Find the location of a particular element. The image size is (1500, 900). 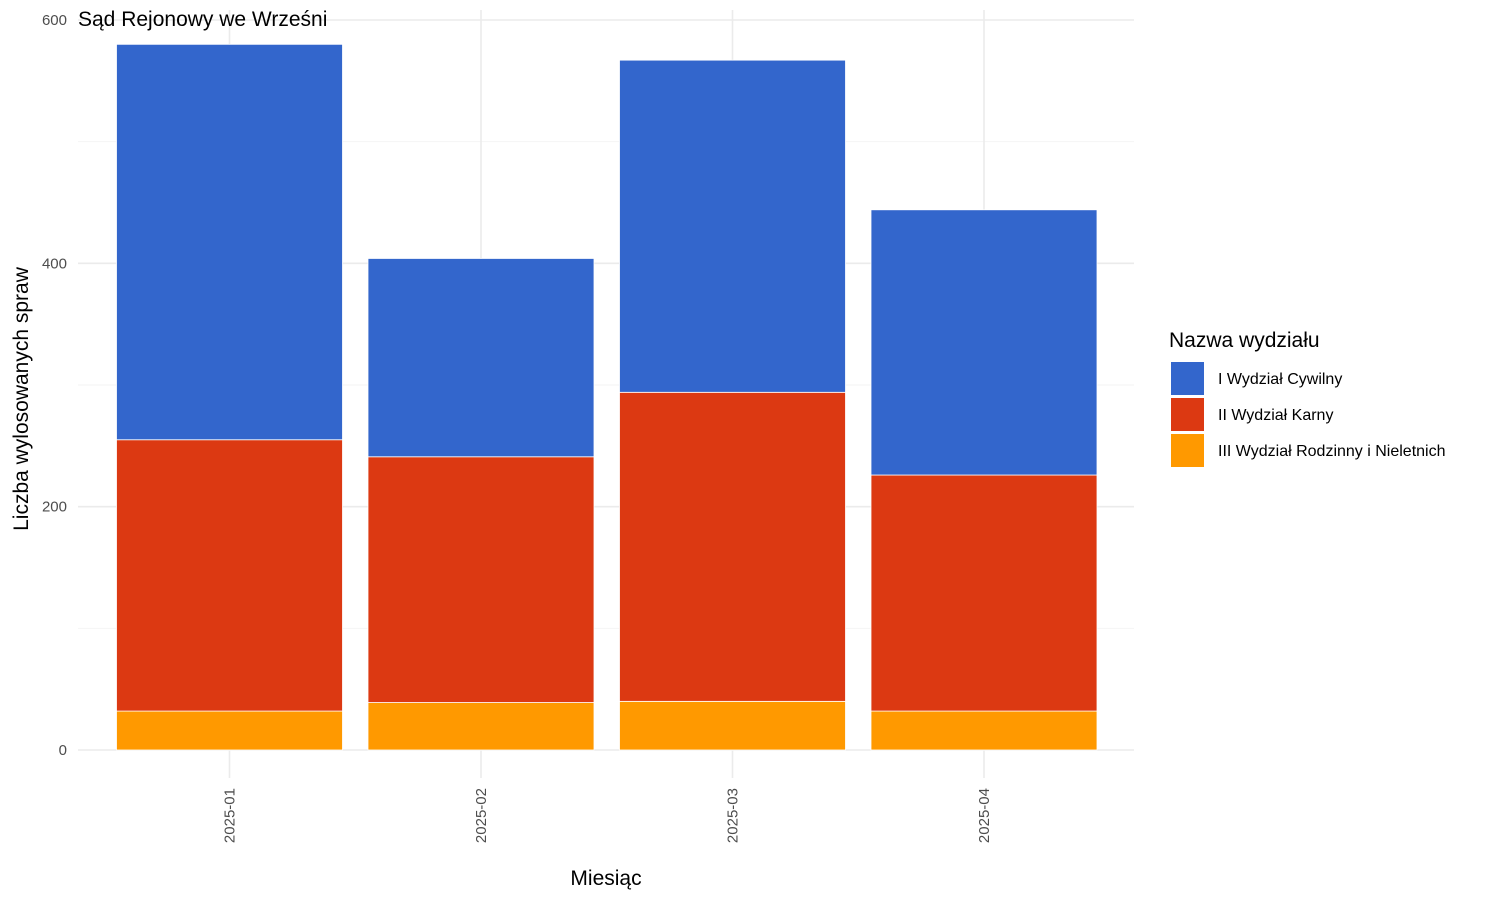

x-axis-title: Miesiąc is located at coordinates (605, 878).